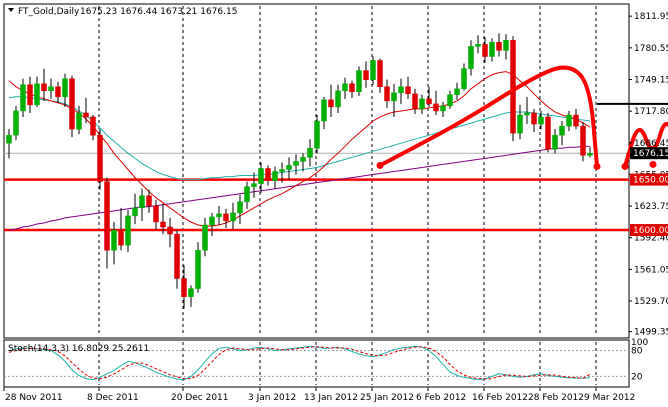  I want to click on time-tick-label: 6 Feb 2012, so click(441, 398).